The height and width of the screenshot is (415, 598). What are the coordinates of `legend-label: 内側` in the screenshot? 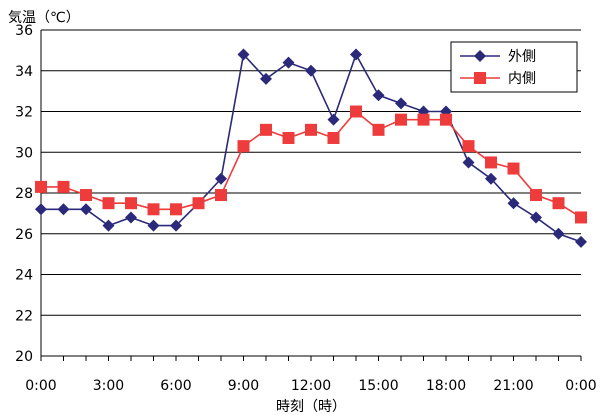 It's located at (522, 79).